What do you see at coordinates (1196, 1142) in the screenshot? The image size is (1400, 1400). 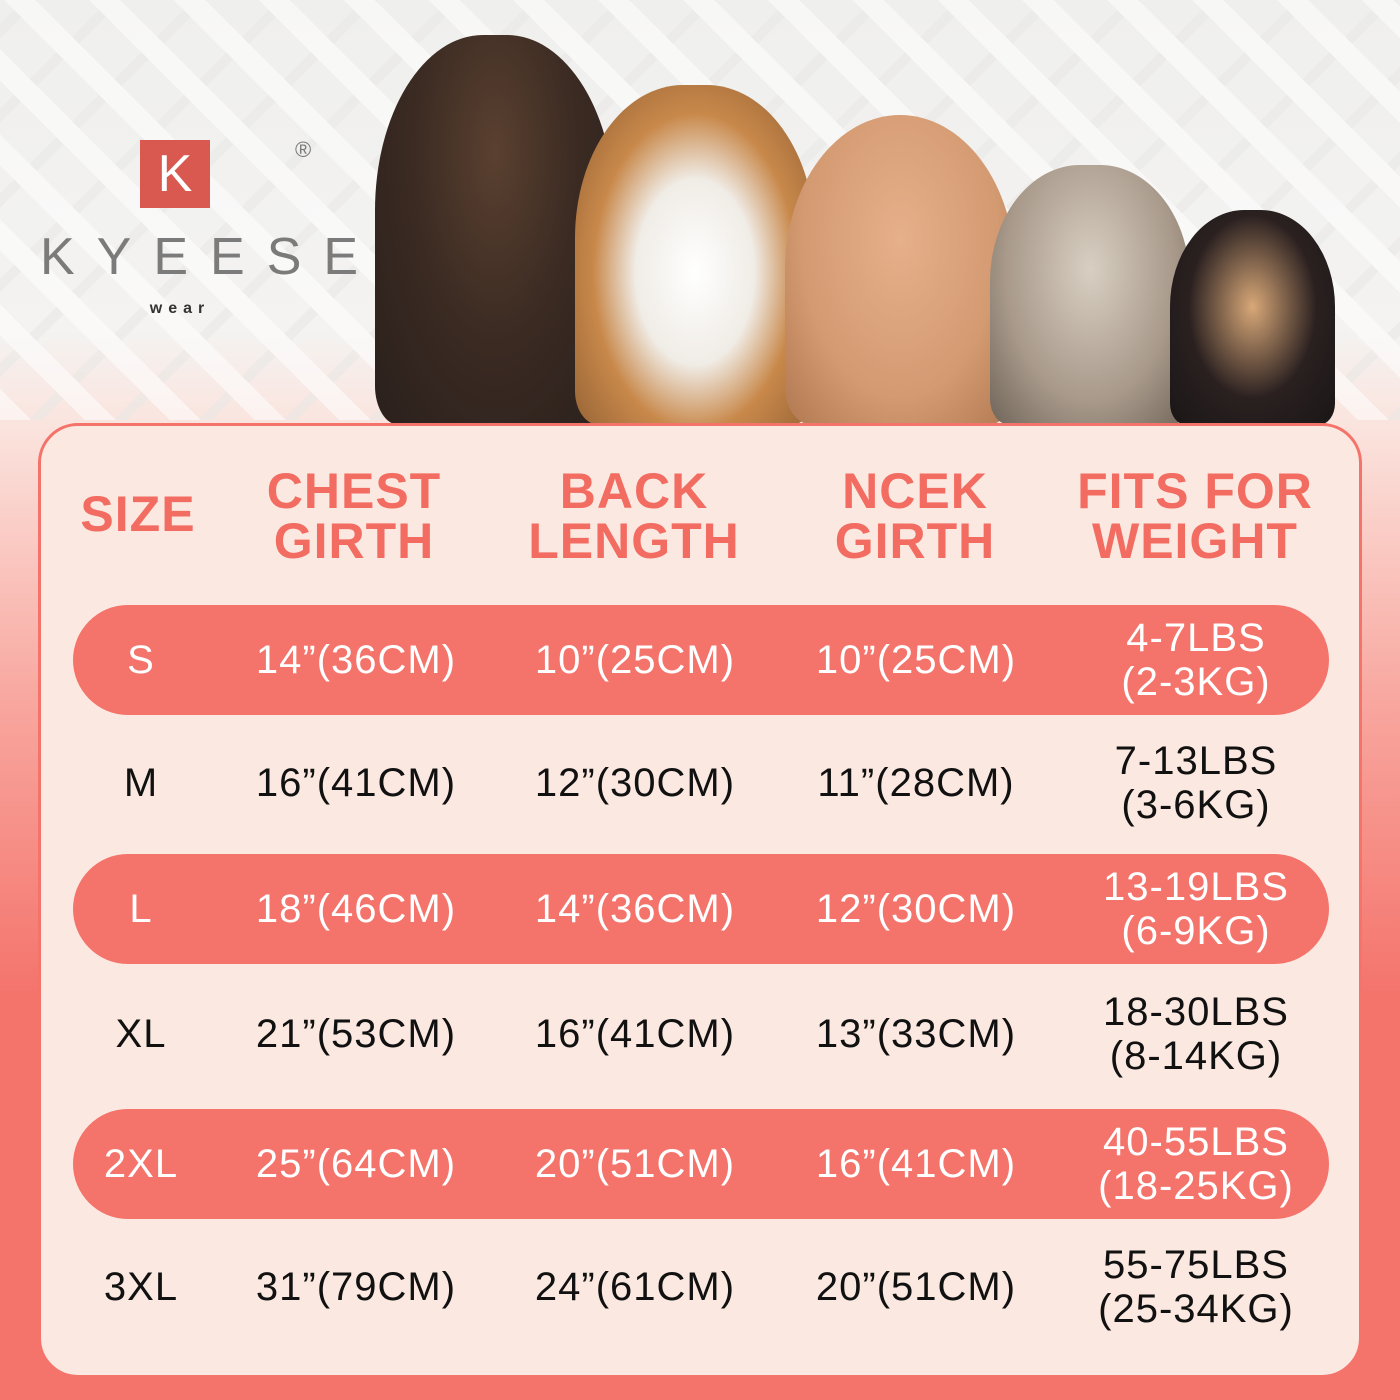 I see `weight-lbs: 40-55LBS` at bounding box center [1196, 1142].